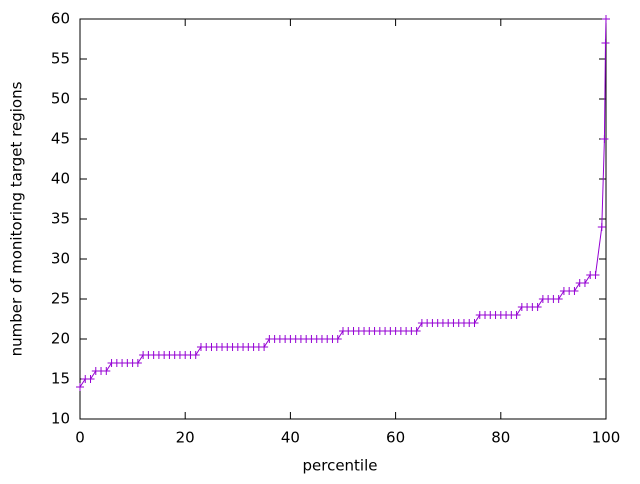  What do you see at coordinates (17, 218) in the screenshot?
I see `y-axis-label: number of monitoring target regions` at bounding box center [17, 218].